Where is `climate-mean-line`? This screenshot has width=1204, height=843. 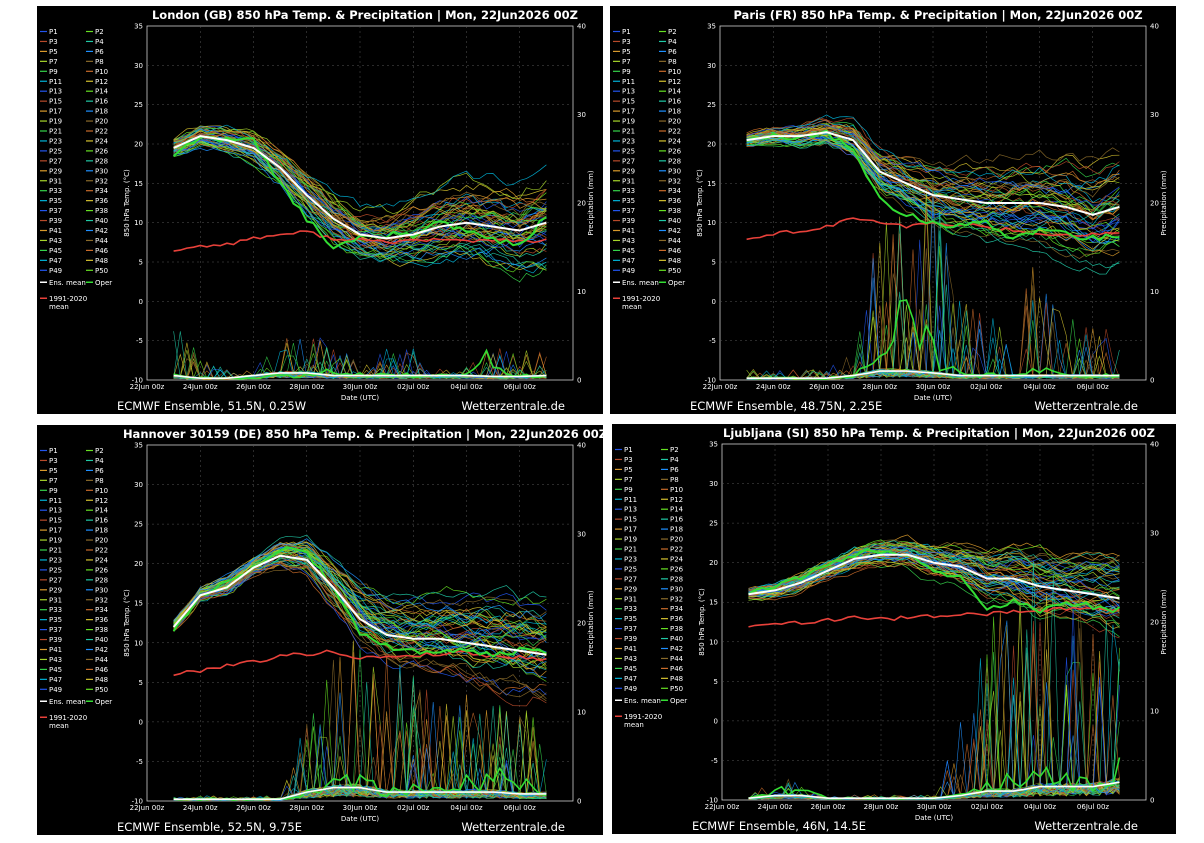 climate-mean-line is located at coordinates (934, 617).